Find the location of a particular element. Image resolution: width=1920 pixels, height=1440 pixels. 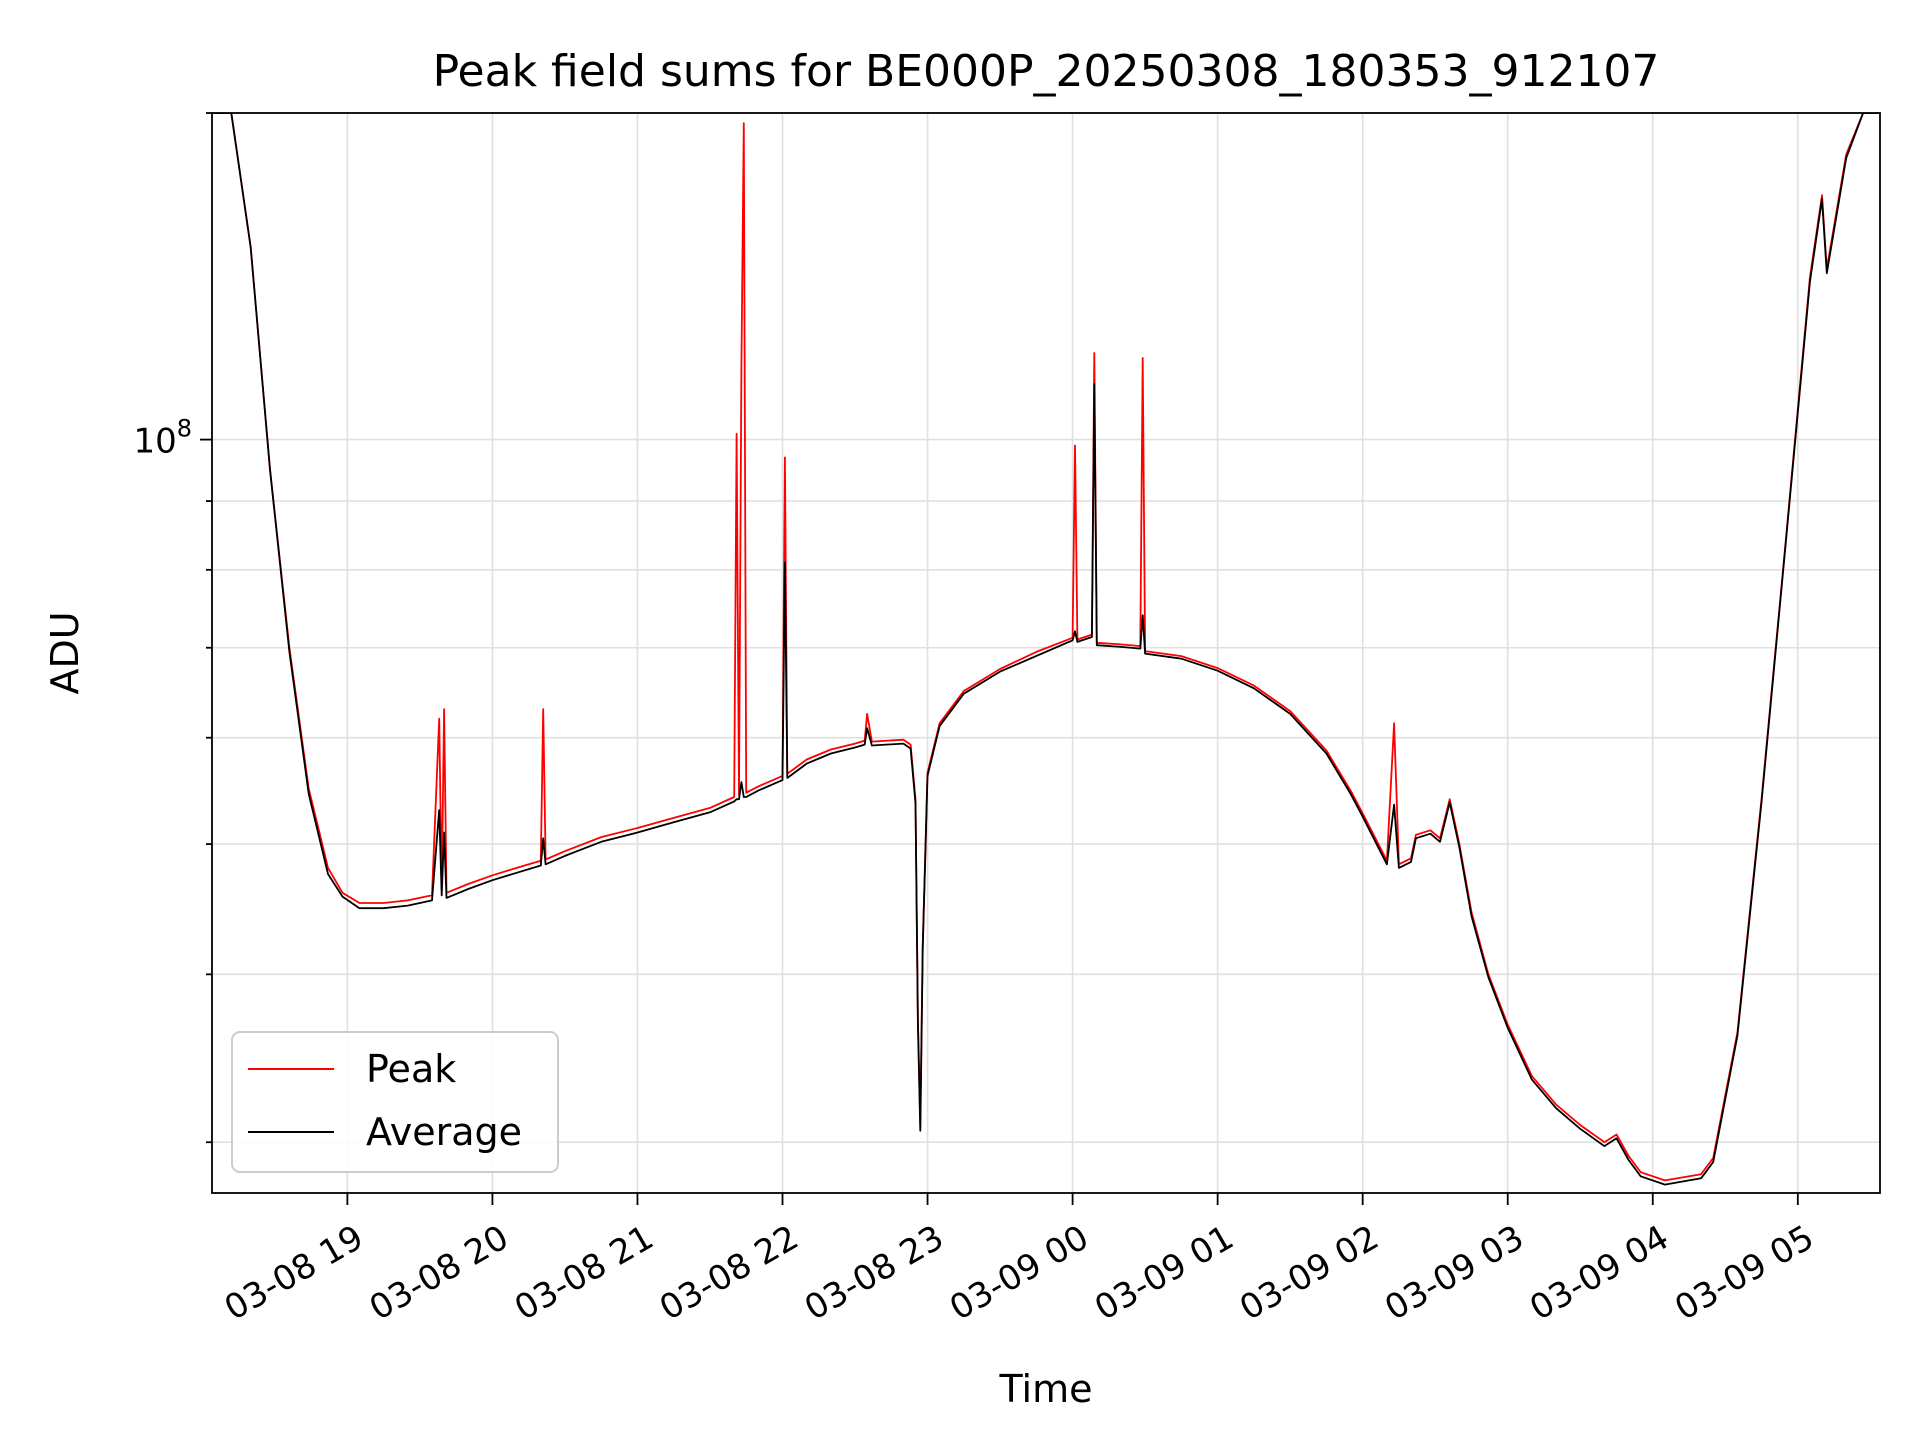

y-axis-label: ADU is located at coordinates (65, 652).